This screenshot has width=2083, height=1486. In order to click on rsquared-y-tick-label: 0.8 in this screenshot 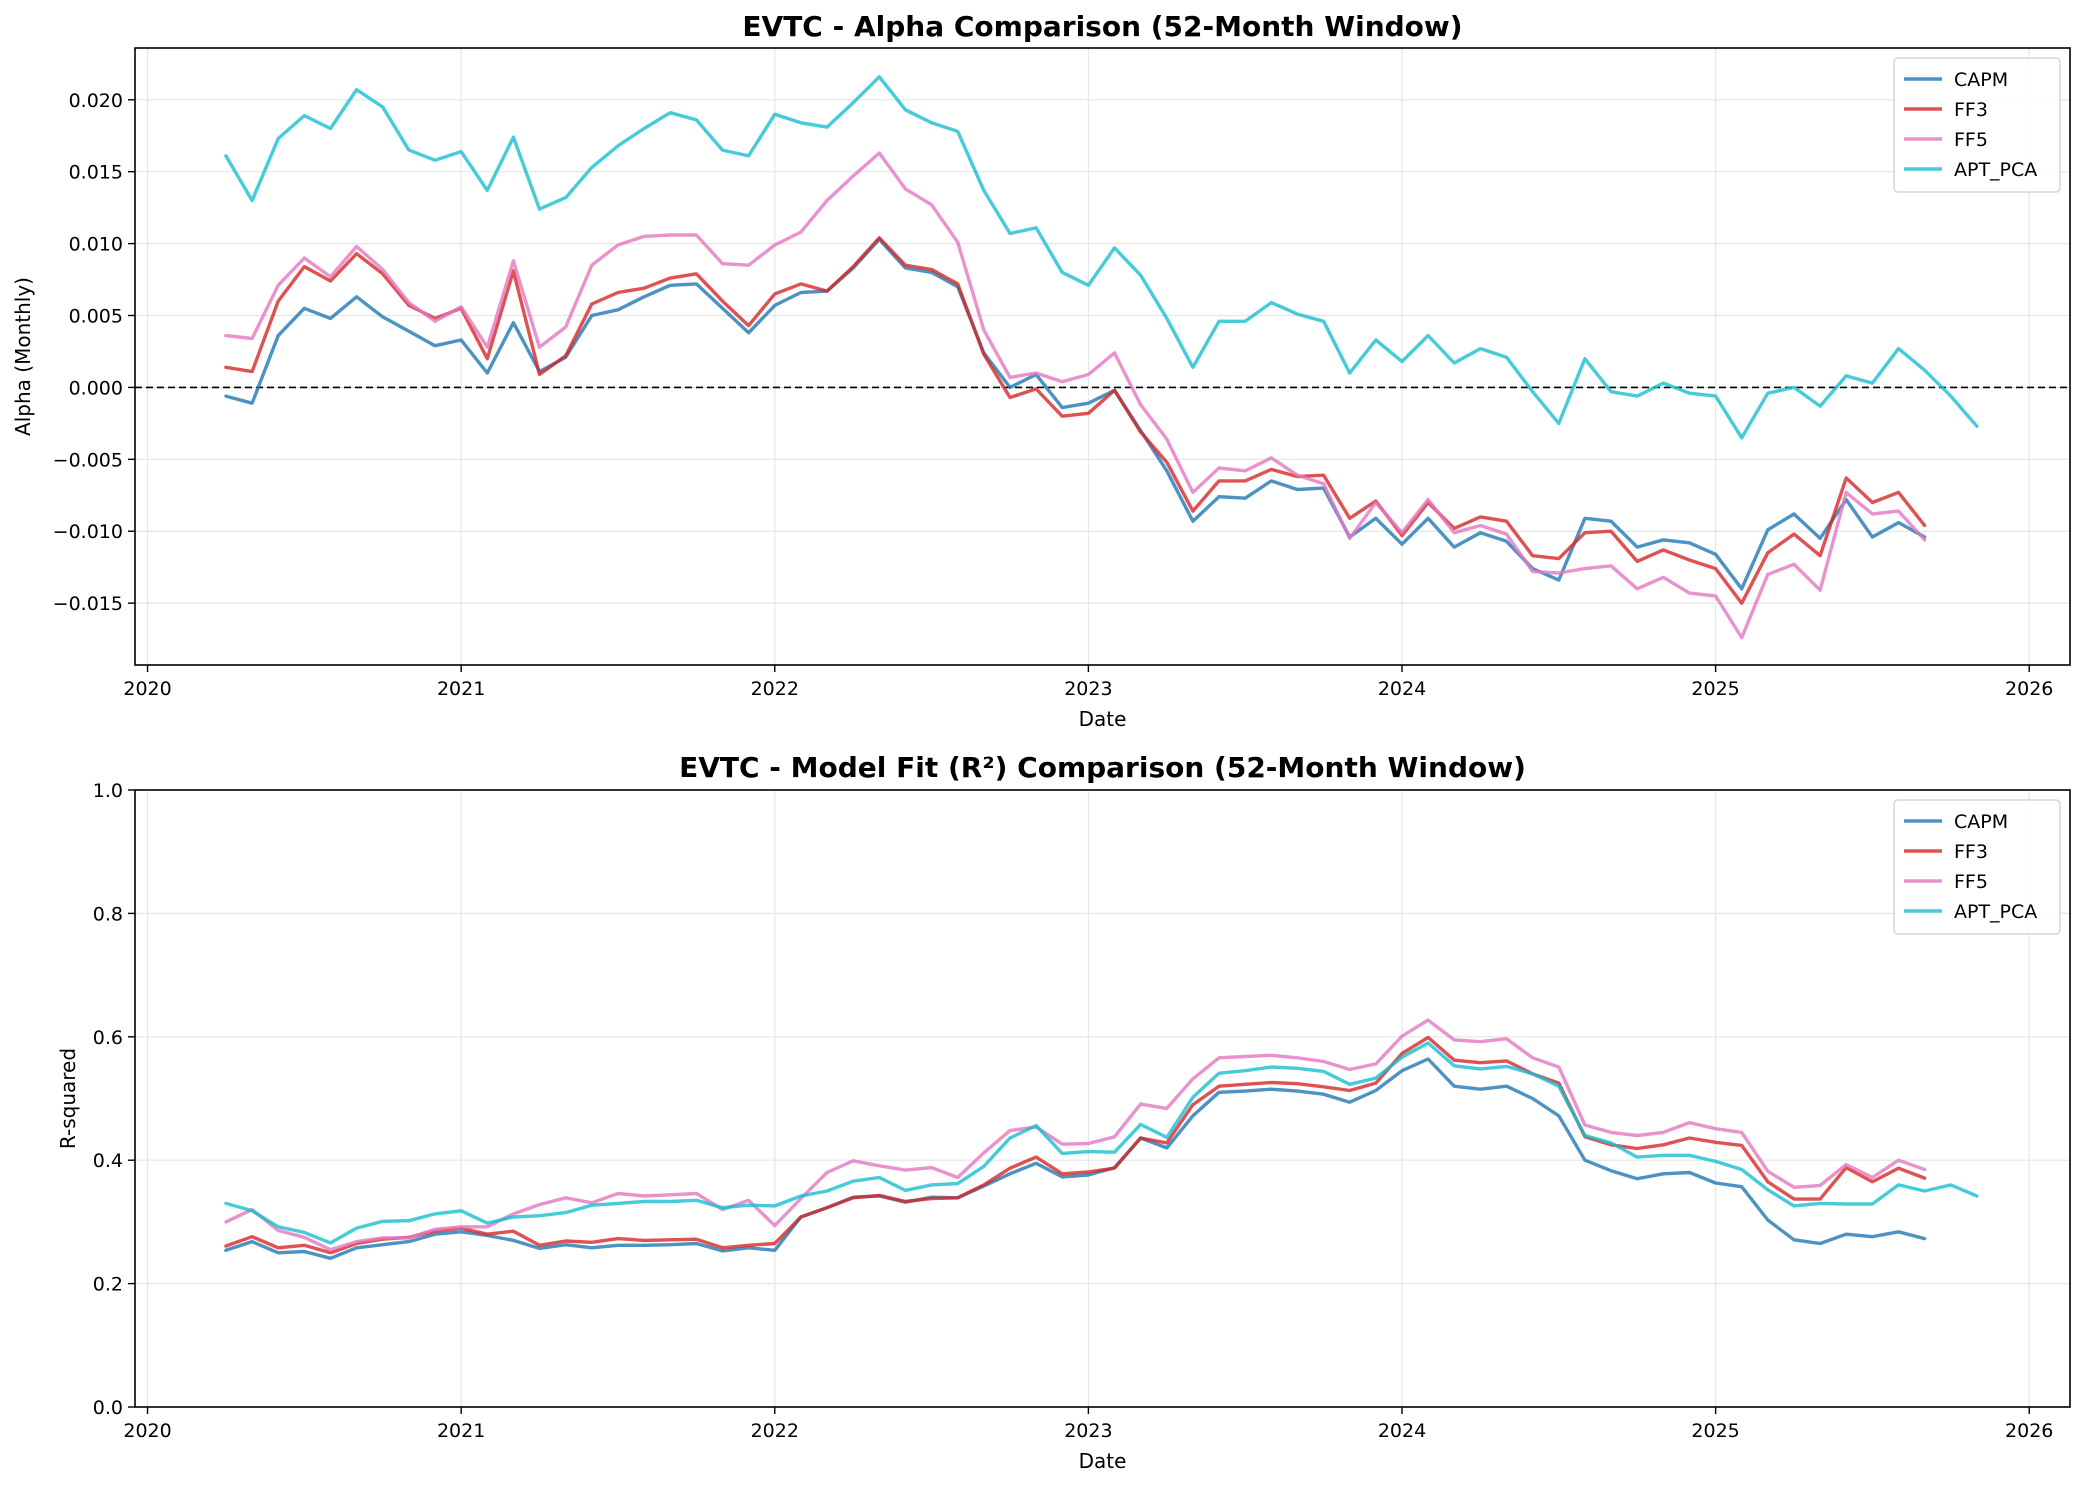, I will do `click(108, 914)`.